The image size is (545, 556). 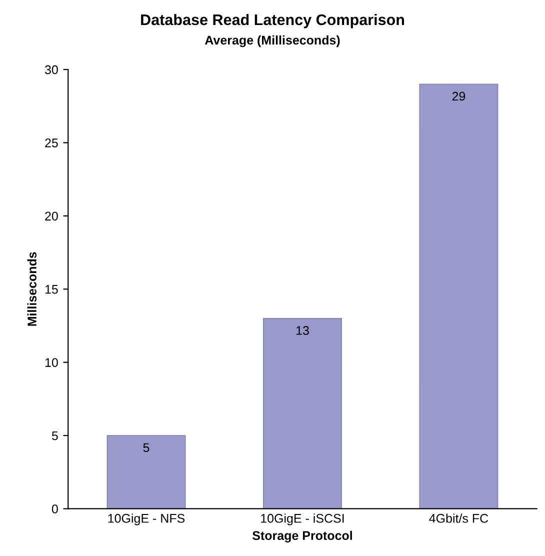 What do you see at coordinates (51, 143) in the screenshot?
I see `y-tick-label: 25` at bounding box center [51, 143].